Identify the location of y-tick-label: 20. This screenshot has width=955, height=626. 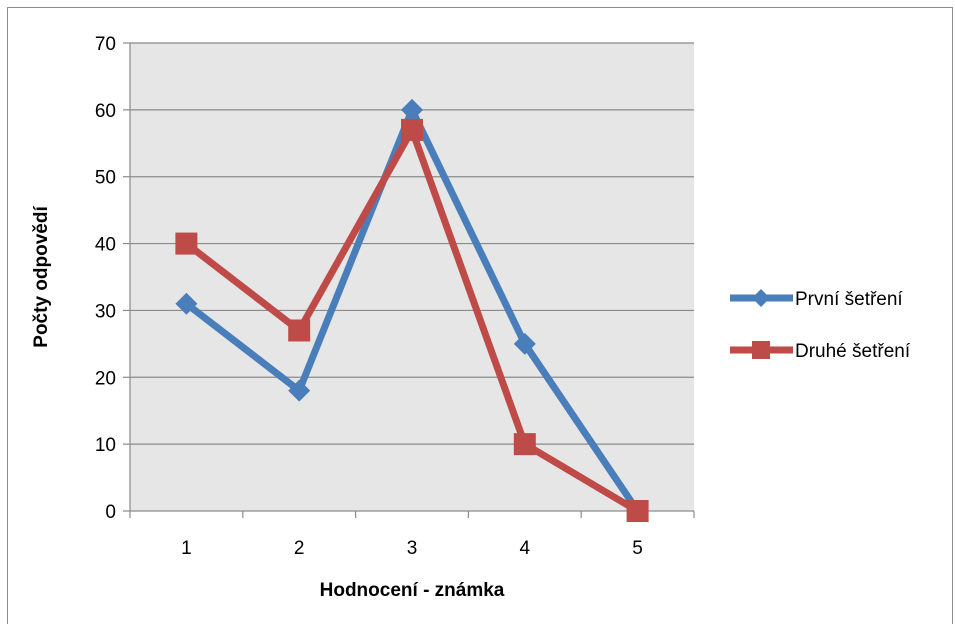
(105, 378).